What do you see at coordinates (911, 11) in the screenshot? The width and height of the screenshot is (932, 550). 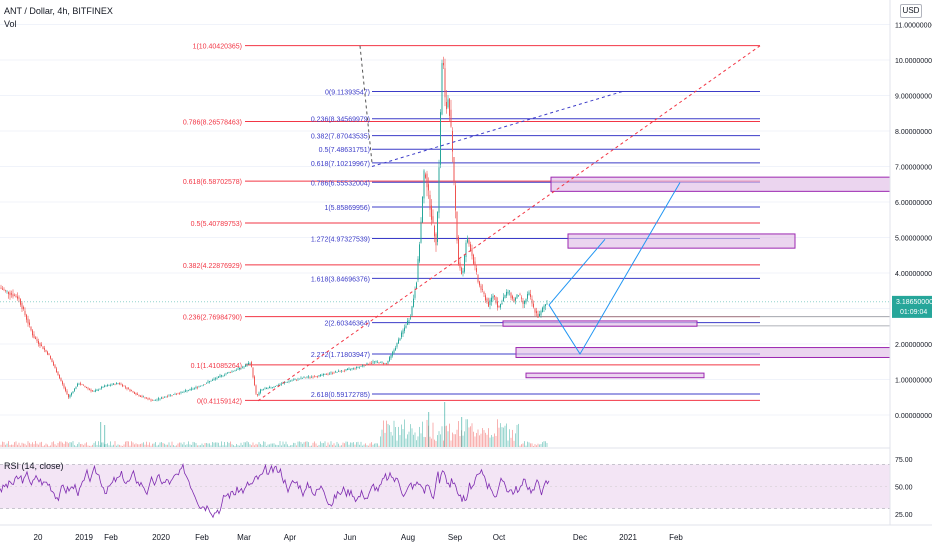 I see `currency-button: USD` at bounding box center [911, 11].